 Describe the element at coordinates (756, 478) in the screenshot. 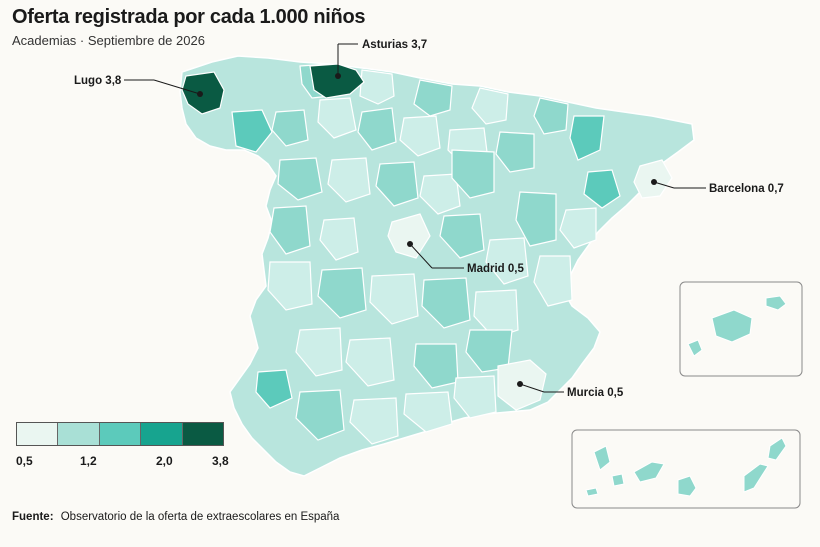

I see `island-fuerteventura` at that location.